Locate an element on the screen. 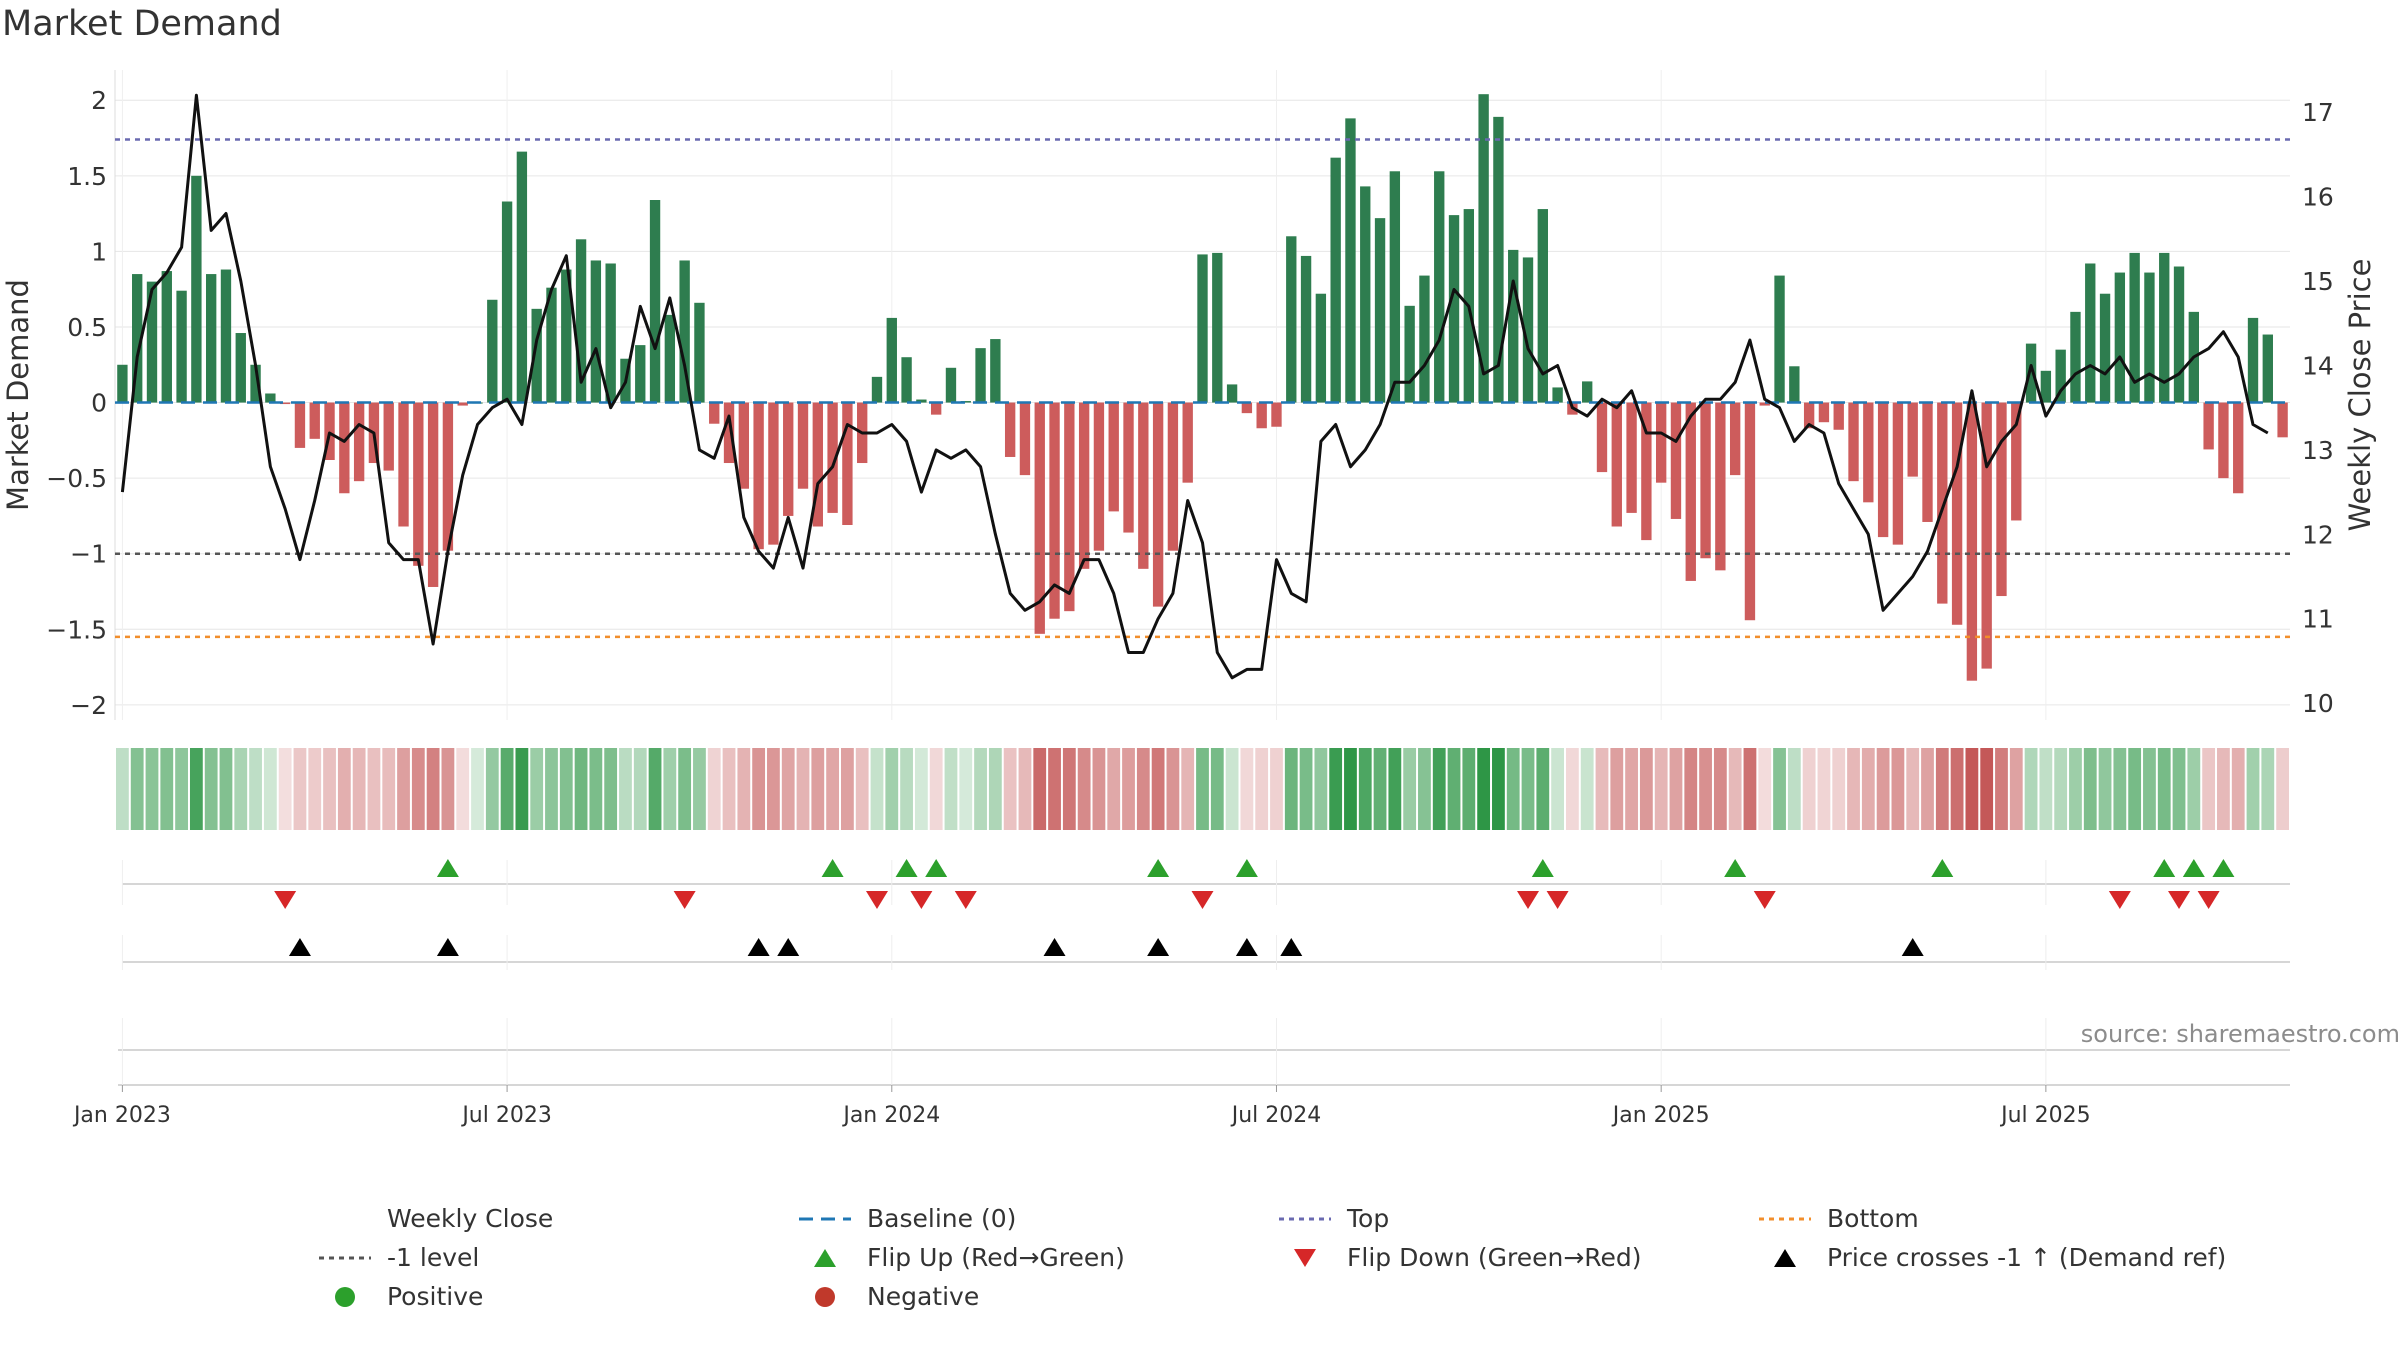 The height and width of the screenshot is (1350, 2400). y2-tick-label: 10 is located at coordinates (2318, 703).